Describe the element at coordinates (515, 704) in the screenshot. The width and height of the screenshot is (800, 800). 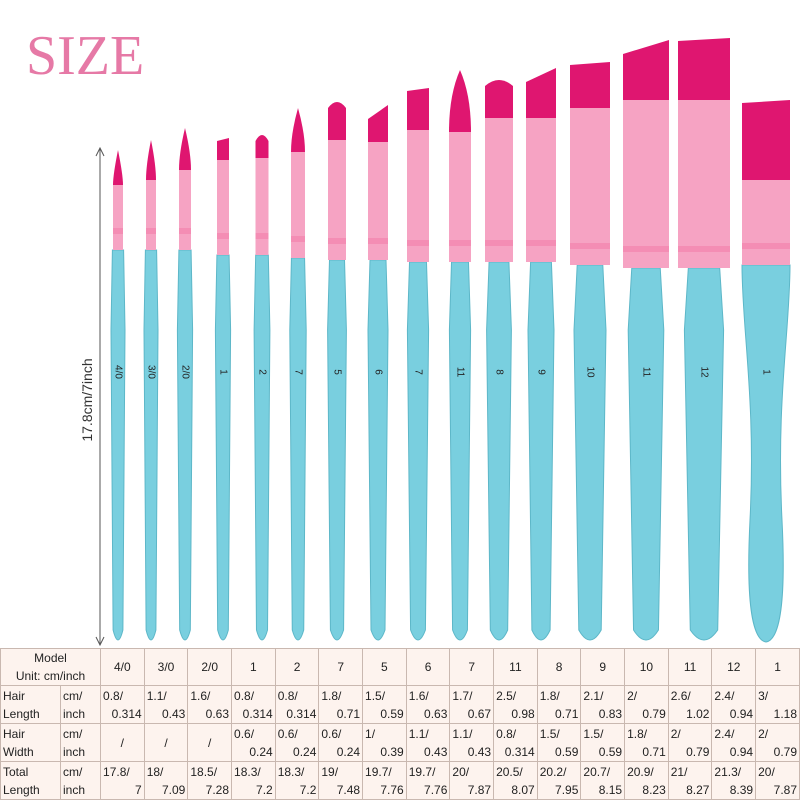
I see `table-cell: 2.5/0.98` at that location.